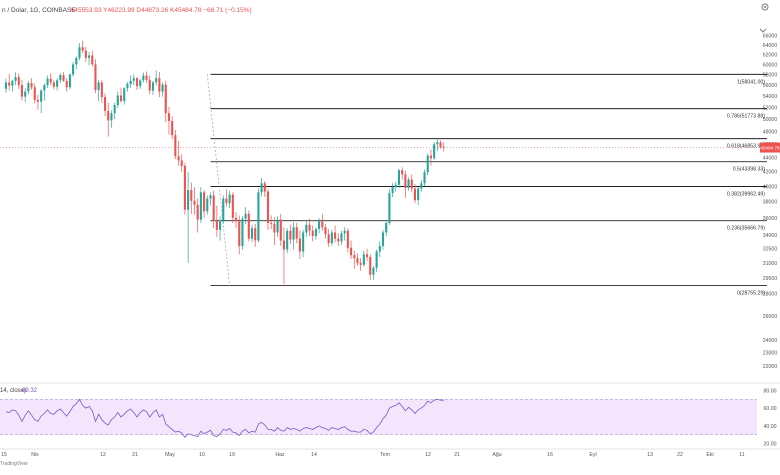  What do you see at coordinates (170, 455) in the screenshot?
I see `time-tick-label: May` at bounding box center [170, 455].